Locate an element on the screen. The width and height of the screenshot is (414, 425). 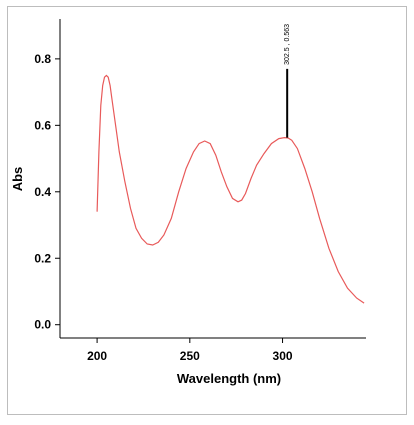
x-ticks: 200 250 300 is located at coordinates (190, 350).